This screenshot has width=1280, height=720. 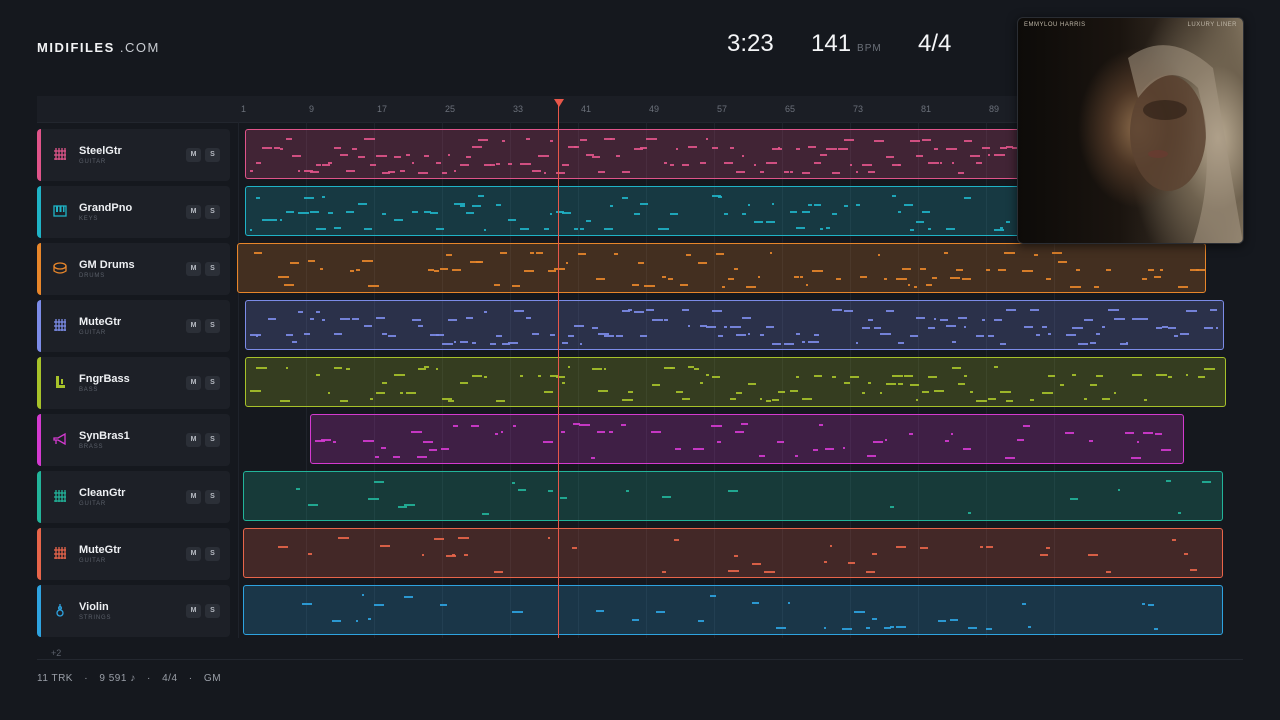 What do you see at coordinates (831, 43) in the screenshot?
I see `tempo-value: 141` at bounding box center [831, 43].